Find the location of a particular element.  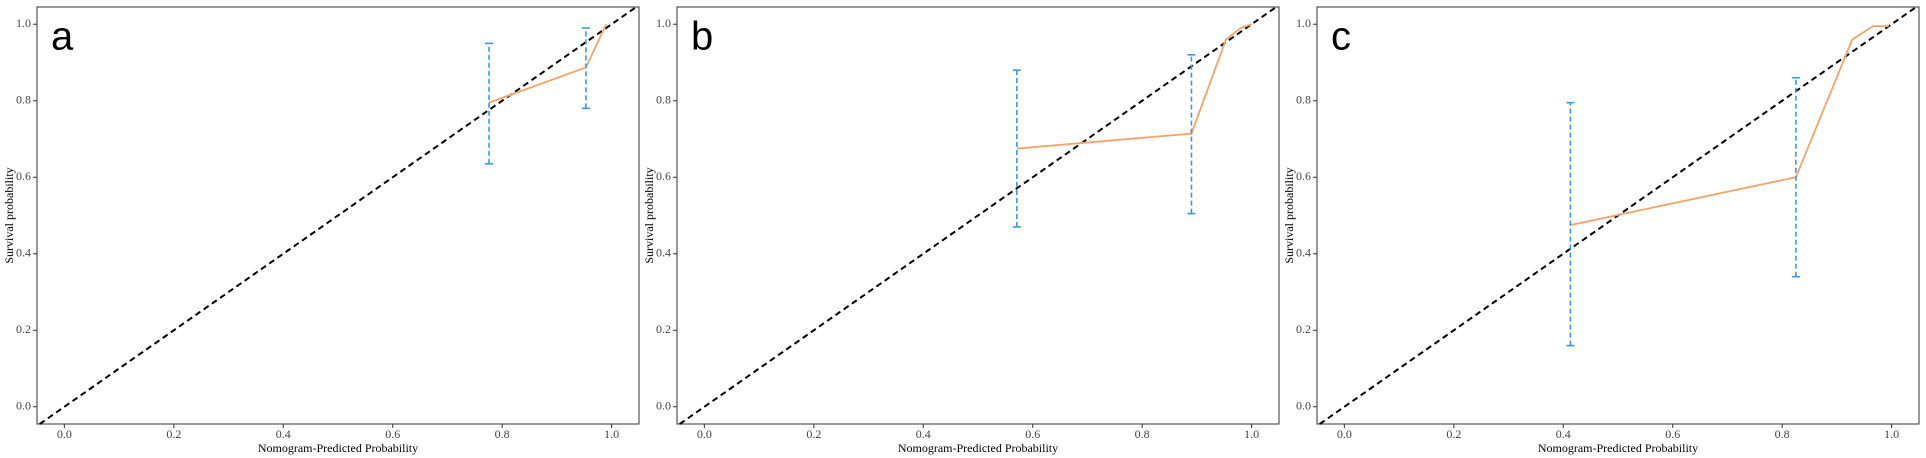

panel-label: c is located at coordinates (1341, 37).